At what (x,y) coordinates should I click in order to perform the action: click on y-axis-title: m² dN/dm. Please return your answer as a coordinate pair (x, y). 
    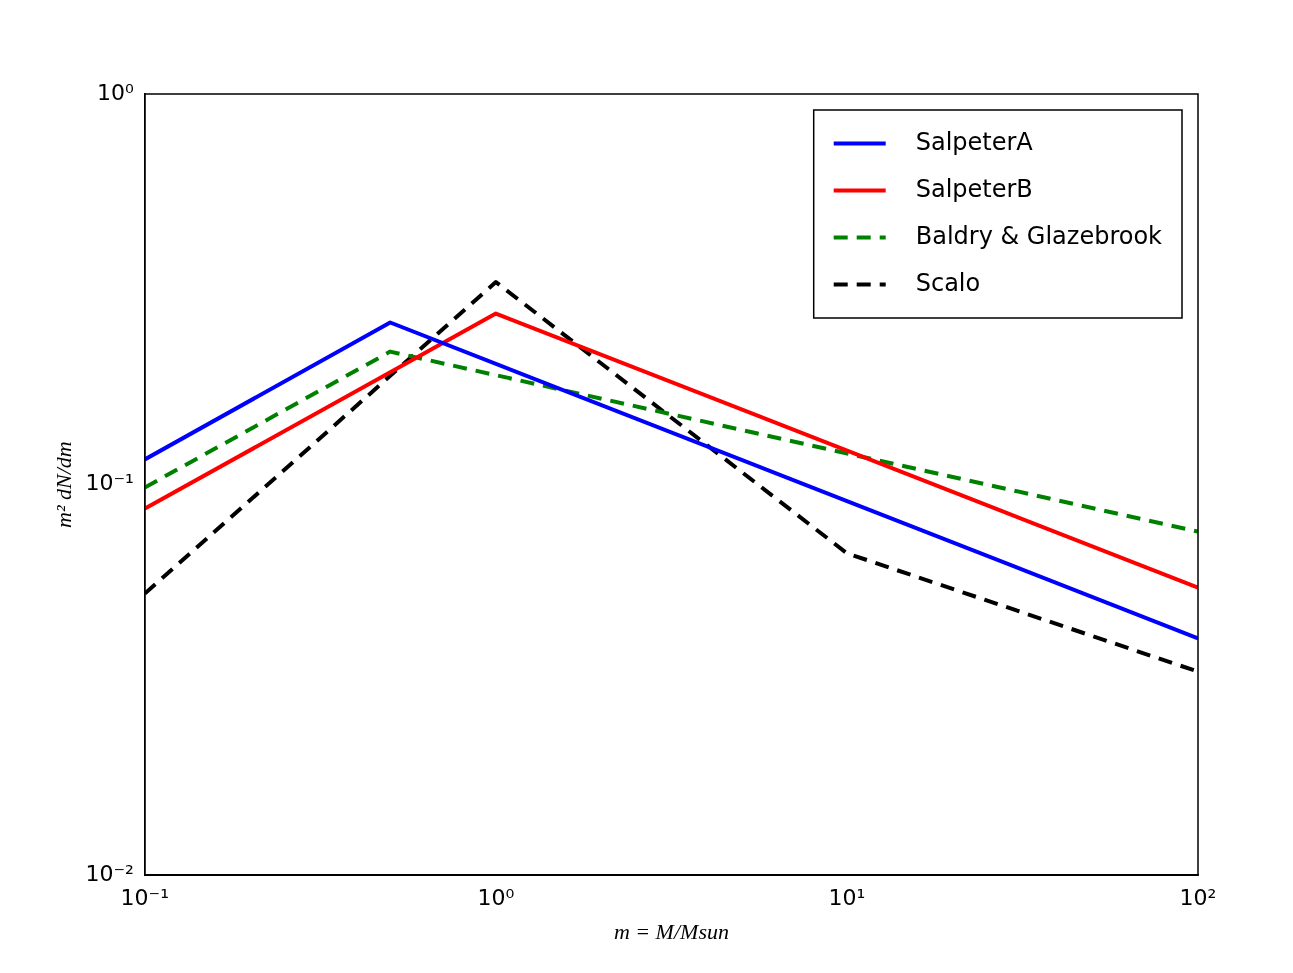
    Looking at the image, I should click on (63, 484).